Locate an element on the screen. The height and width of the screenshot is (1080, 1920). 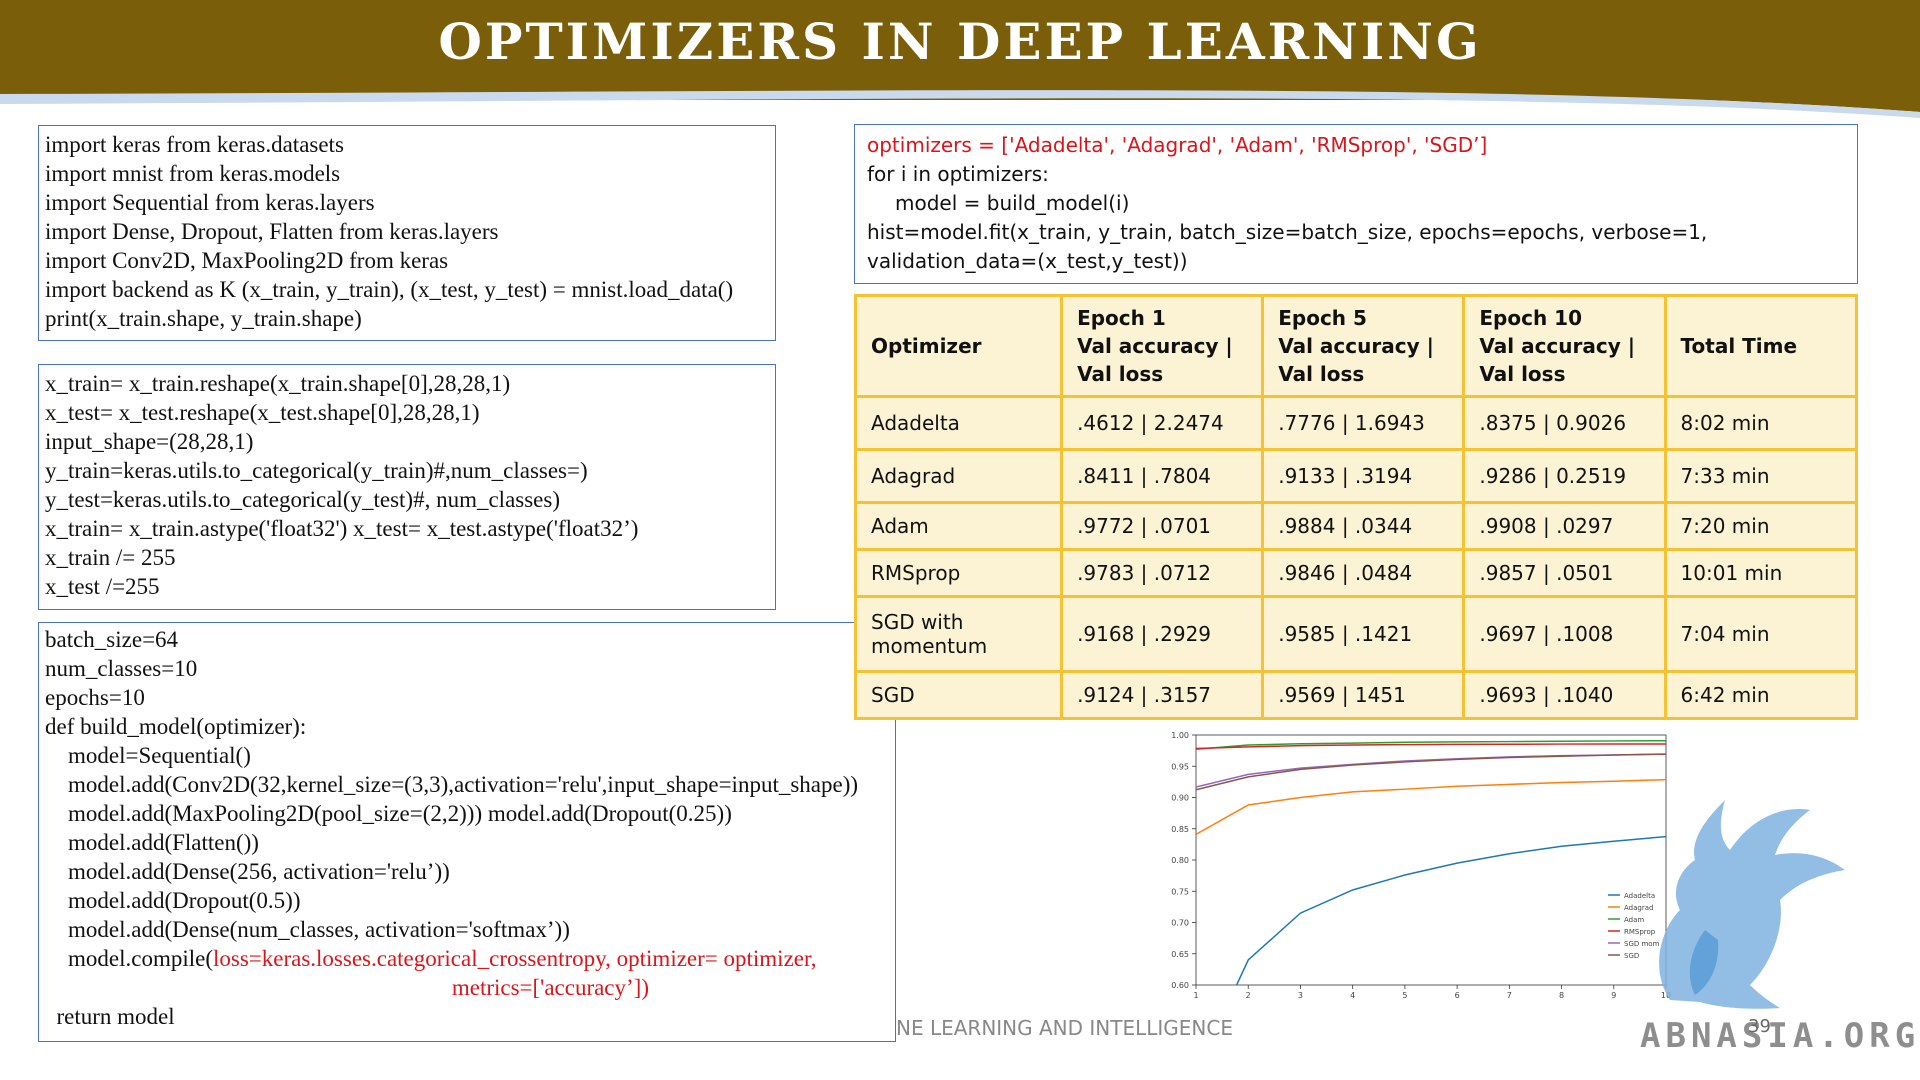
table-cell: .9697 | .1008 is located at coordinates (1564, 634).